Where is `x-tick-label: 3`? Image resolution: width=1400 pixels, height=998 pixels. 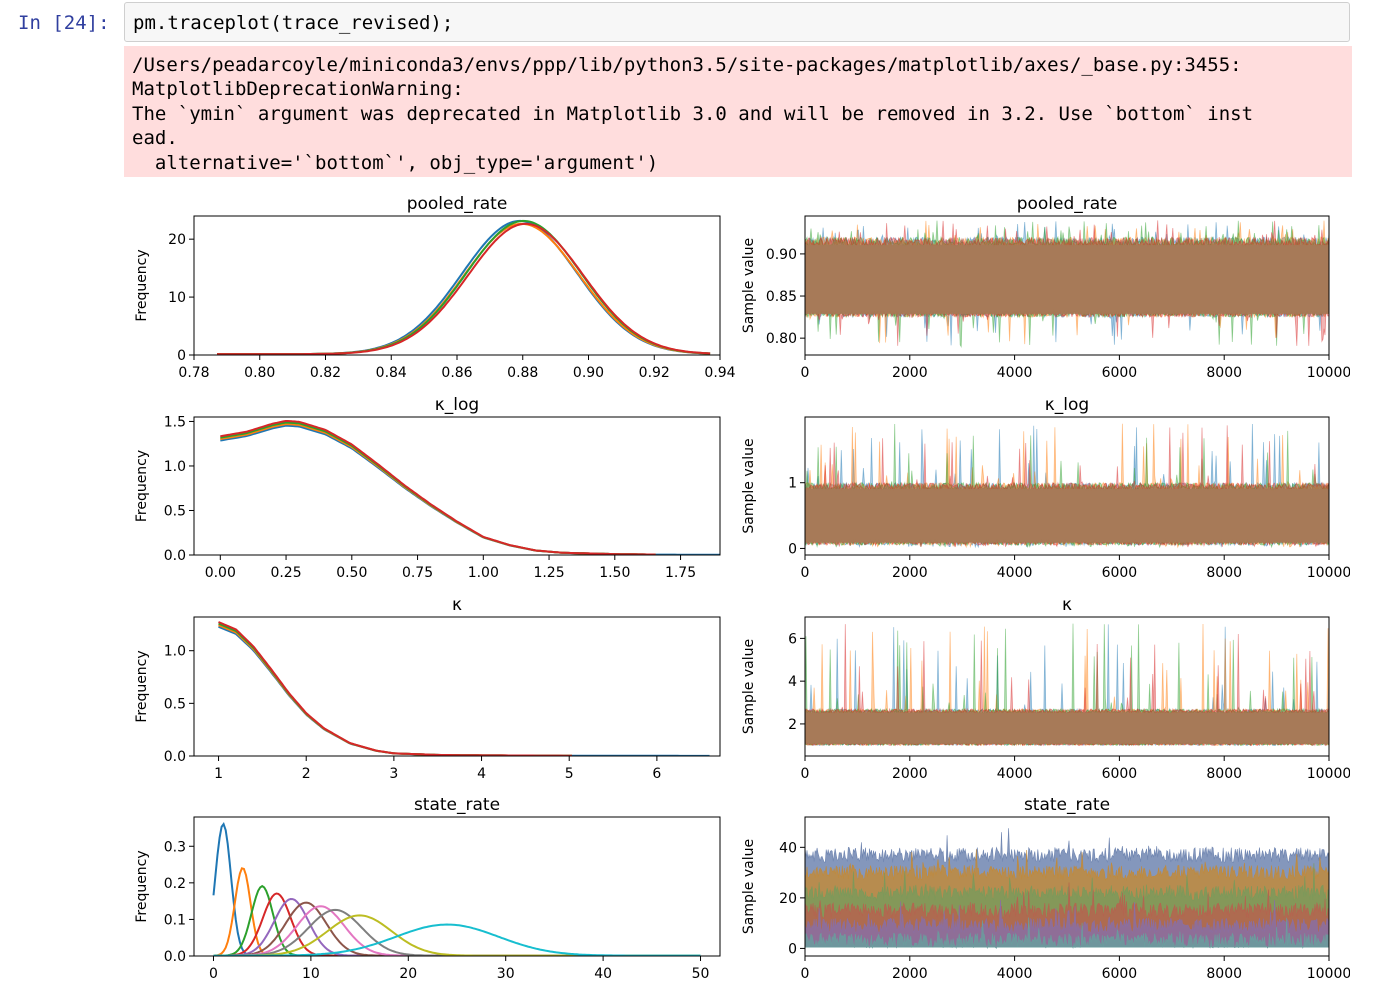
x-tick-label: 3 is located at coordinates (393, 774).